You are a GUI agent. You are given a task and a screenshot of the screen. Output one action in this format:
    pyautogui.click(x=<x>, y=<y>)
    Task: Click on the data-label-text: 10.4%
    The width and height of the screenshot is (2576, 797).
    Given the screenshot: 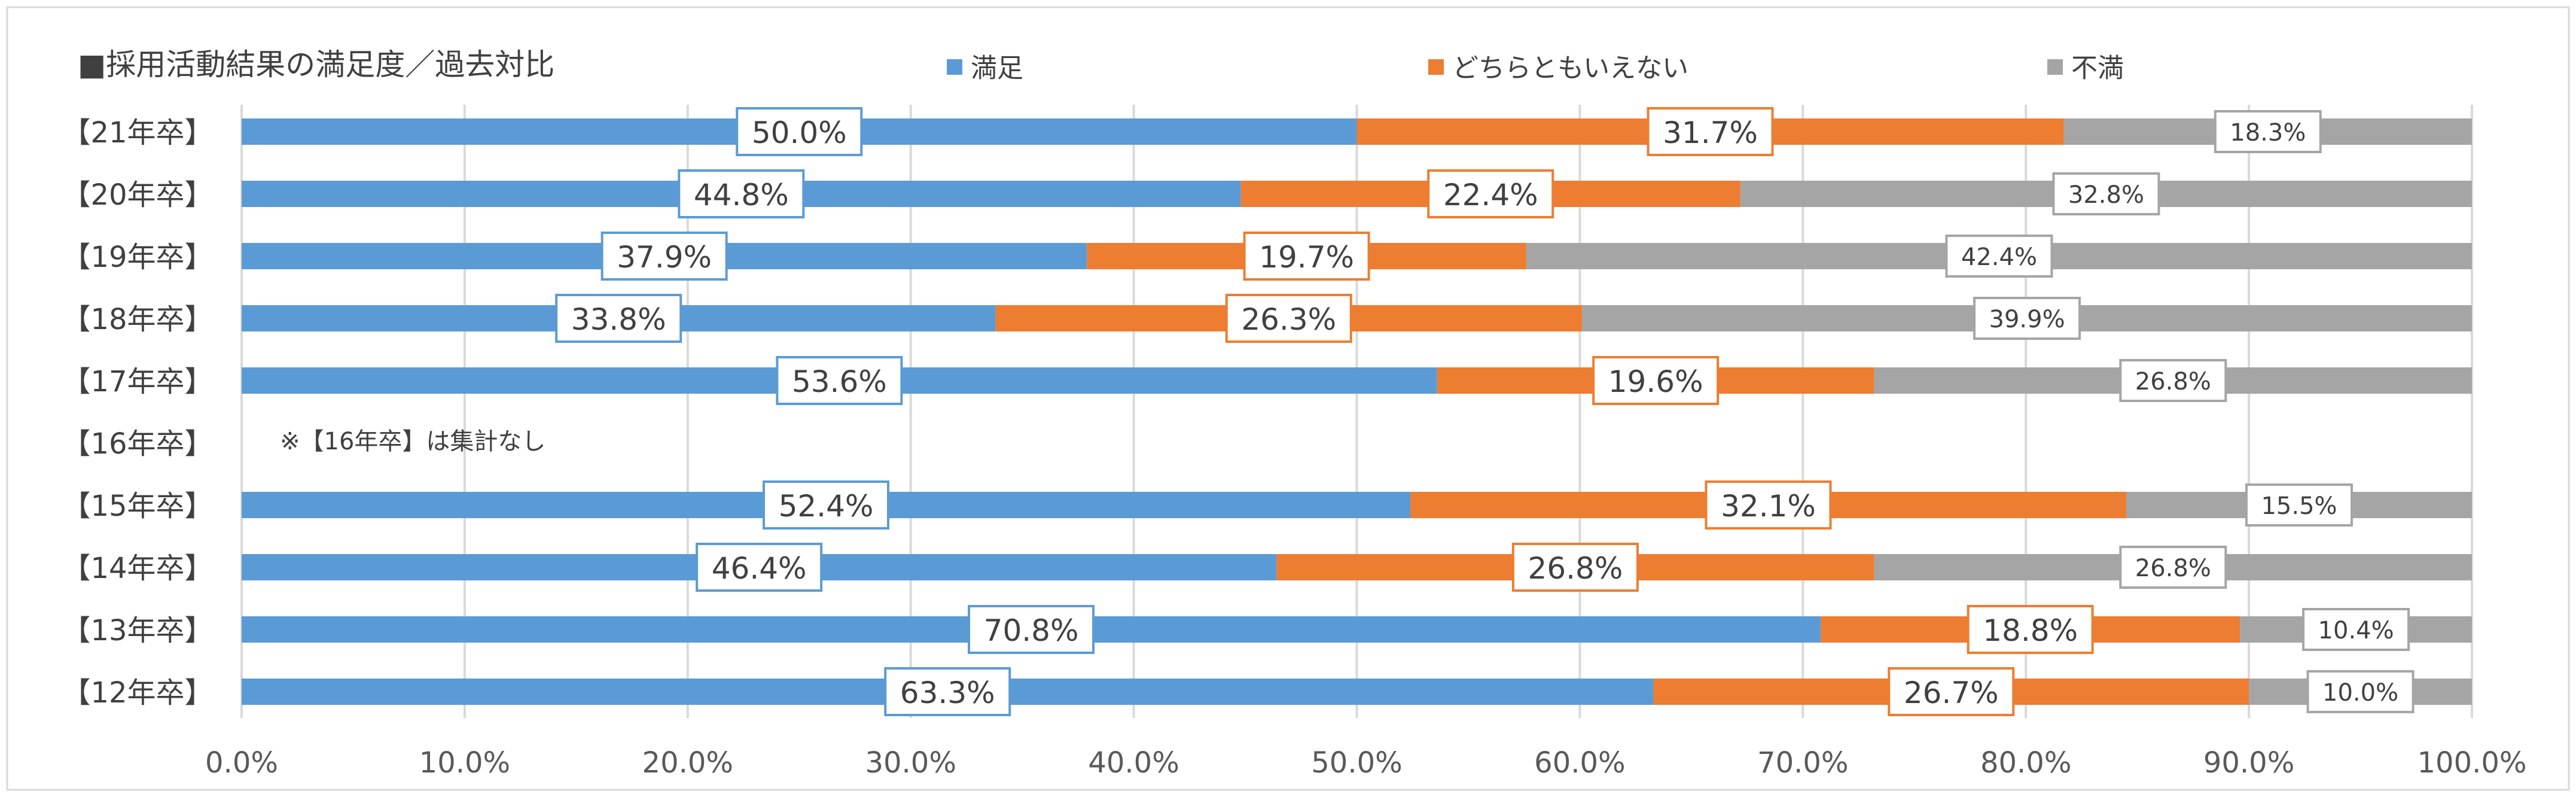 What is the action you would take?
    pyautogui.click(x=2356, y=630)
    